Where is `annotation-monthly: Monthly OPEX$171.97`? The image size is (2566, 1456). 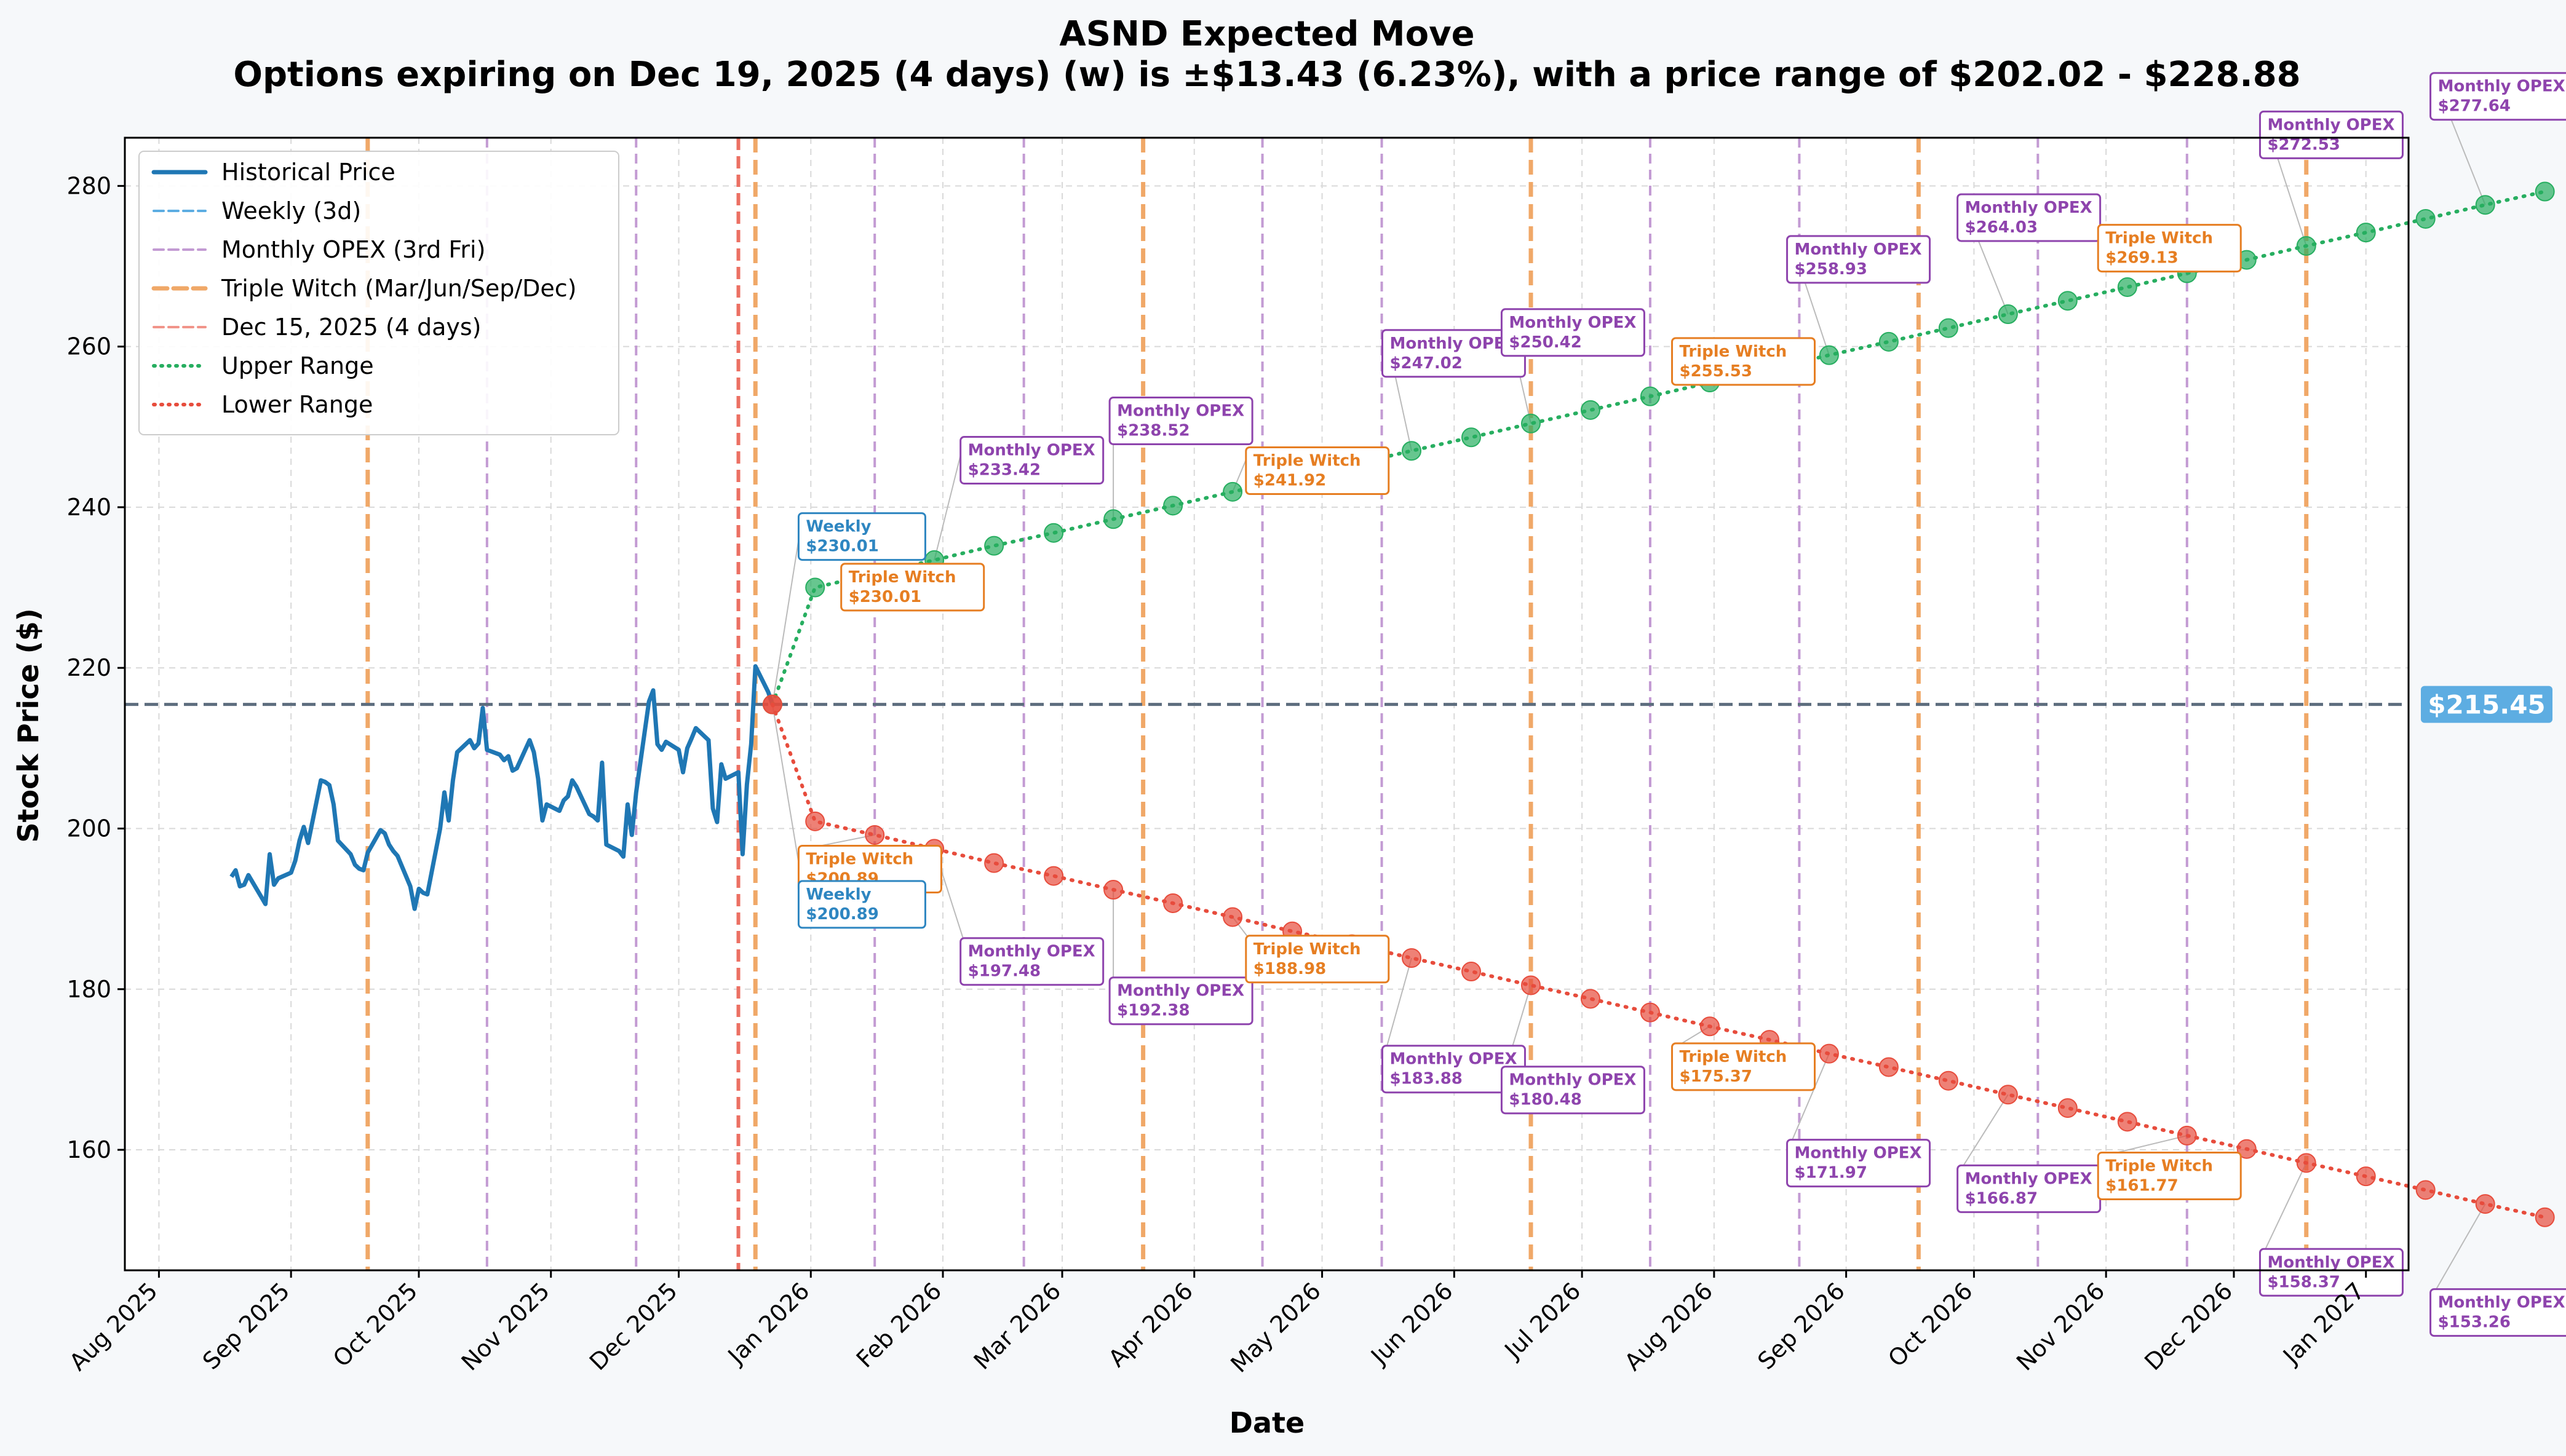 annotation-monthly: Monthly OPEX$171.97 is located at coordinates (1858, 1163).